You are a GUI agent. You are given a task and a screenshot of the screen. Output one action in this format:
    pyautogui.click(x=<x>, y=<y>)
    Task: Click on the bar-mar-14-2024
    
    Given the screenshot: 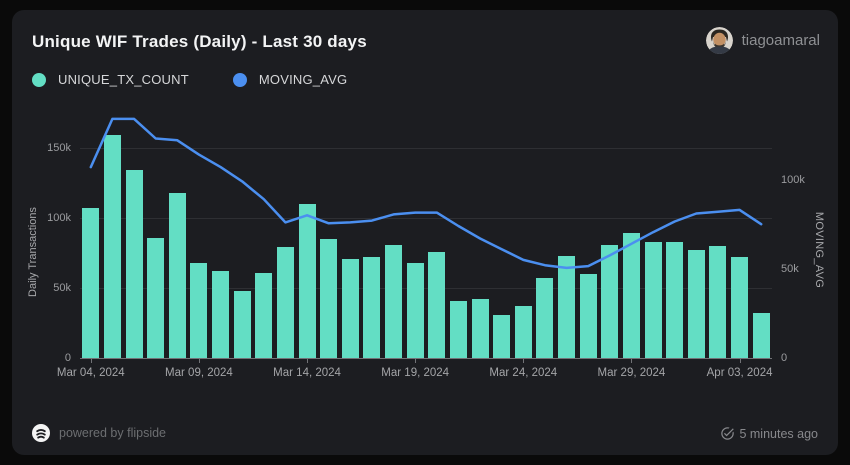 What is the action you would take?
    pyautogui.click(x=307, y=280)
    